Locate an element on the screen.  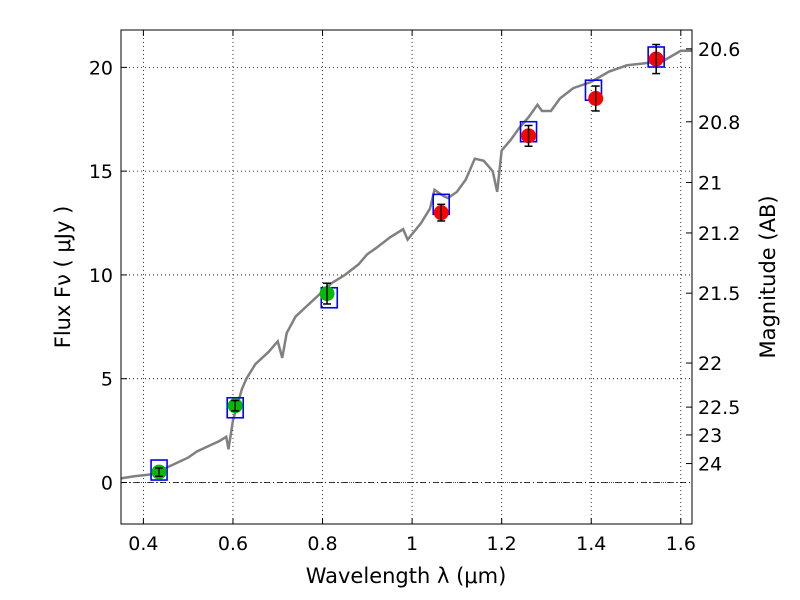
right-tick-label: 21.2 is located at coordinates (719, 234).